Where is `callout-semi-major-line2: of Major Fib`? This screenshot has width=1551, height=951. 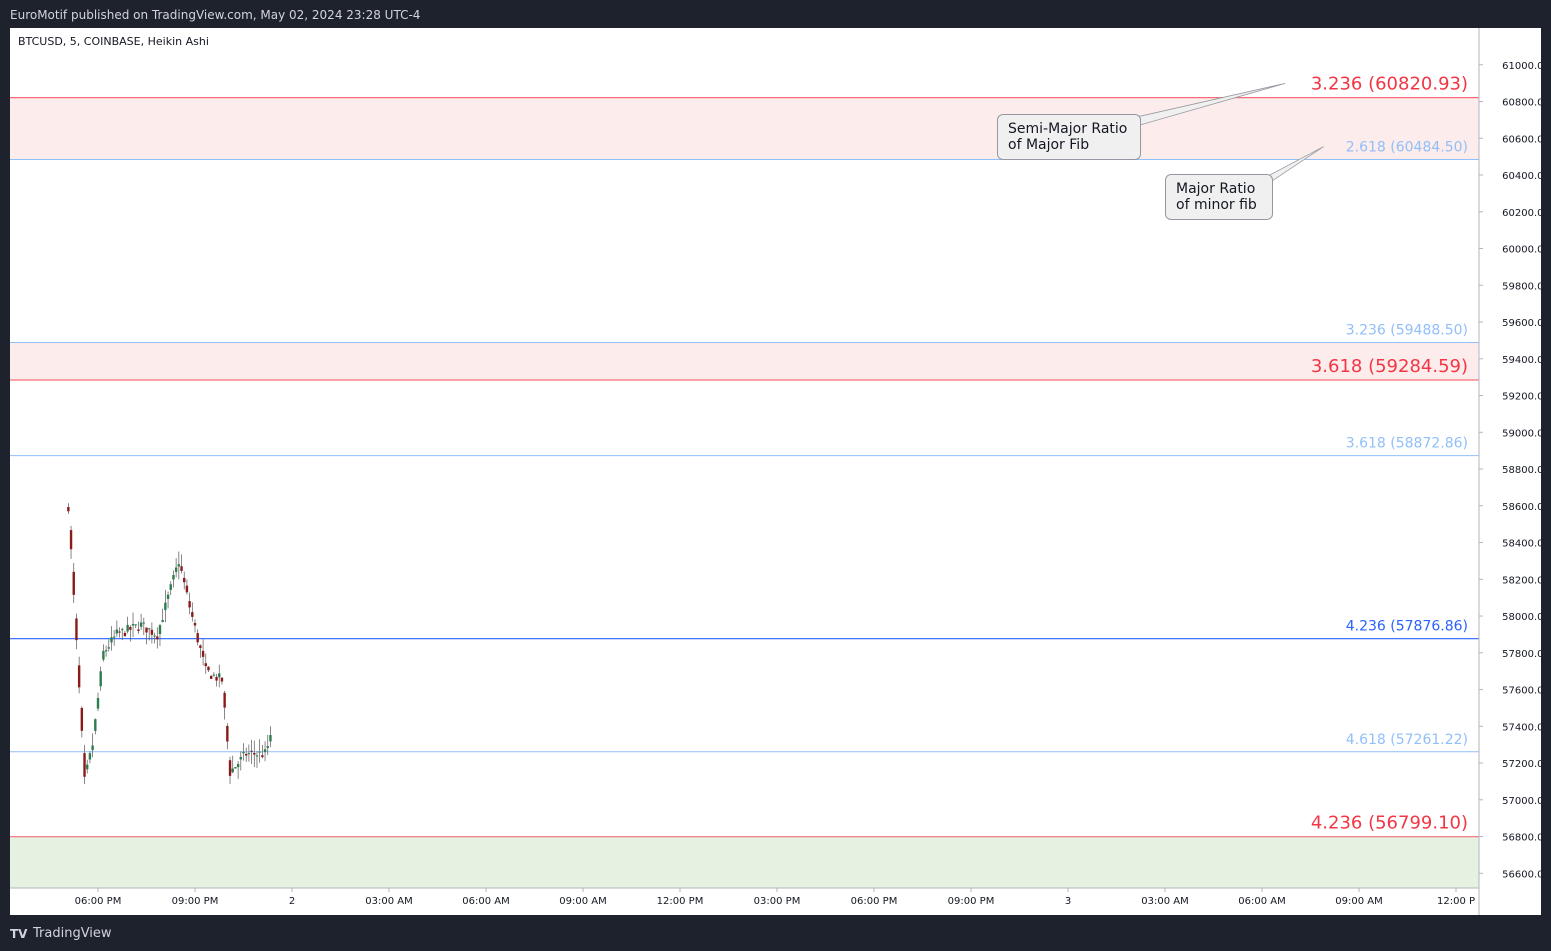 callout-semi-major-line2: of Major Fib is located at coordinates (1049, 145).